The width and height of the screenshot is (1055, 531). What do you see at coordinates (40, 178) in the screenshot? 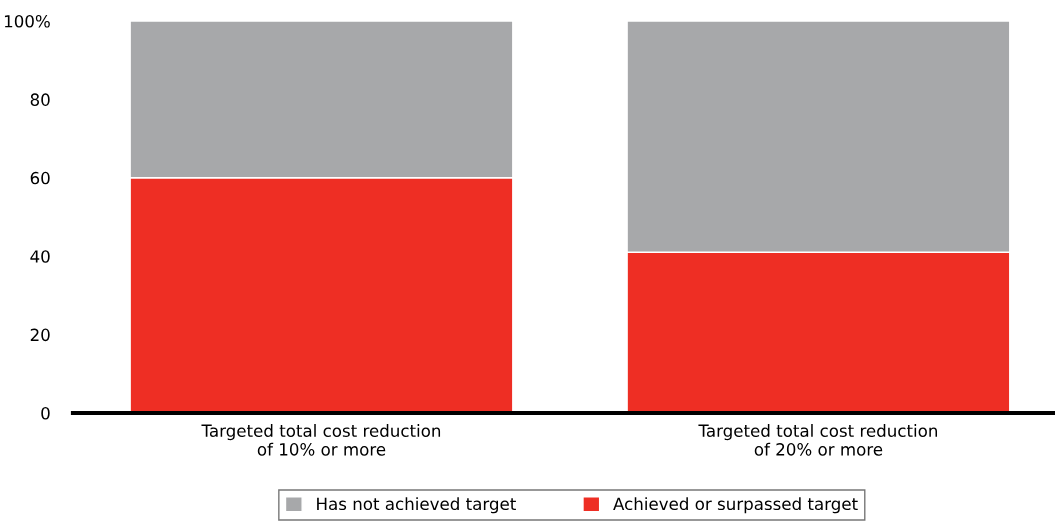
I see `y-tick-label: 60` at bounding box center [40, 178].